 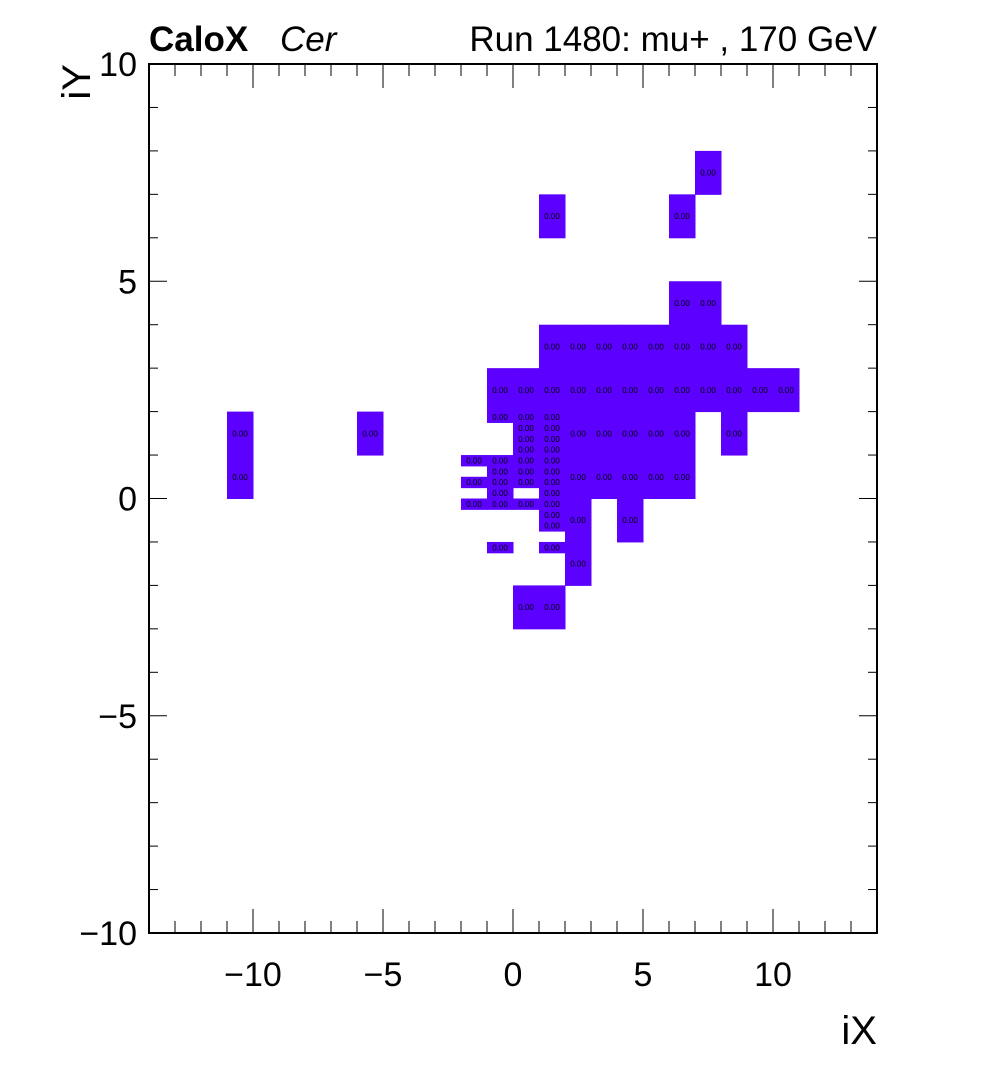 I want to click on y-tick-label: 5, so click(x=127, y=282).